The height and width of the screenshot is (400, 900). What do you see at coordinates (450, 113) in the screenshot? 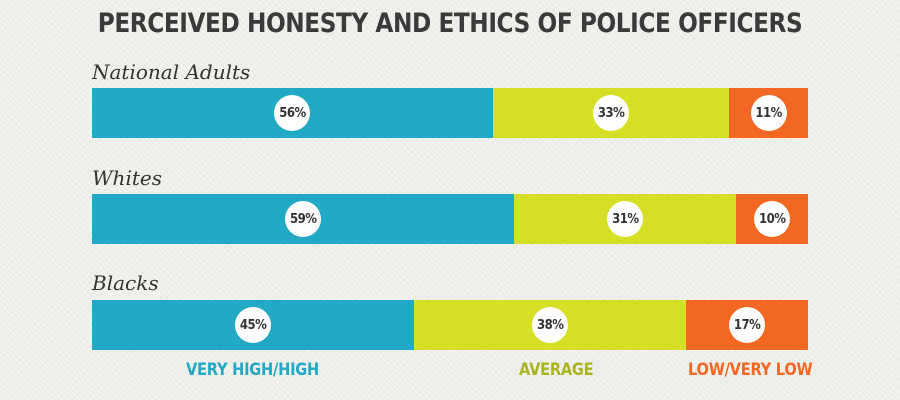
I see `stacked-bar: 56% 33% 11%` at bounding box center [450, 113].